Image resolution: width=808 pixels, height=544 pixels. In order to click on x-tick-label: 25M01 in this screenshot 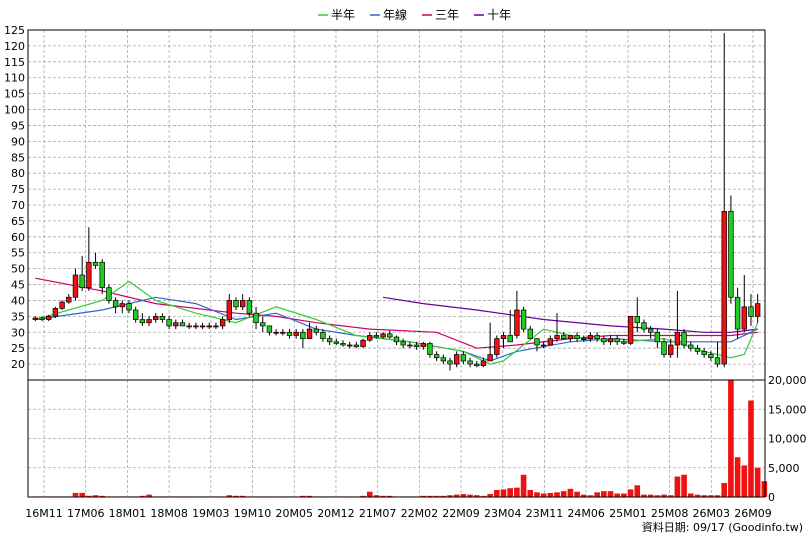, I will do `click(628, 513)`.